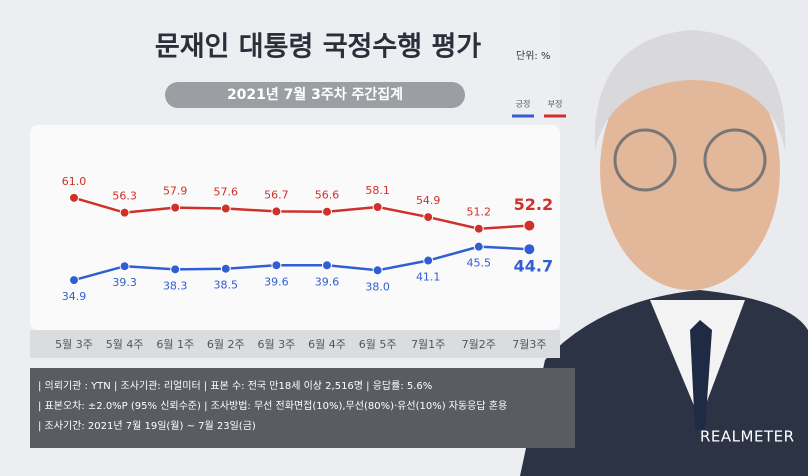  Describe the element at coordinates (428, 344) in the screenshot. I see `x-tick-label: 7월1주` at that location.